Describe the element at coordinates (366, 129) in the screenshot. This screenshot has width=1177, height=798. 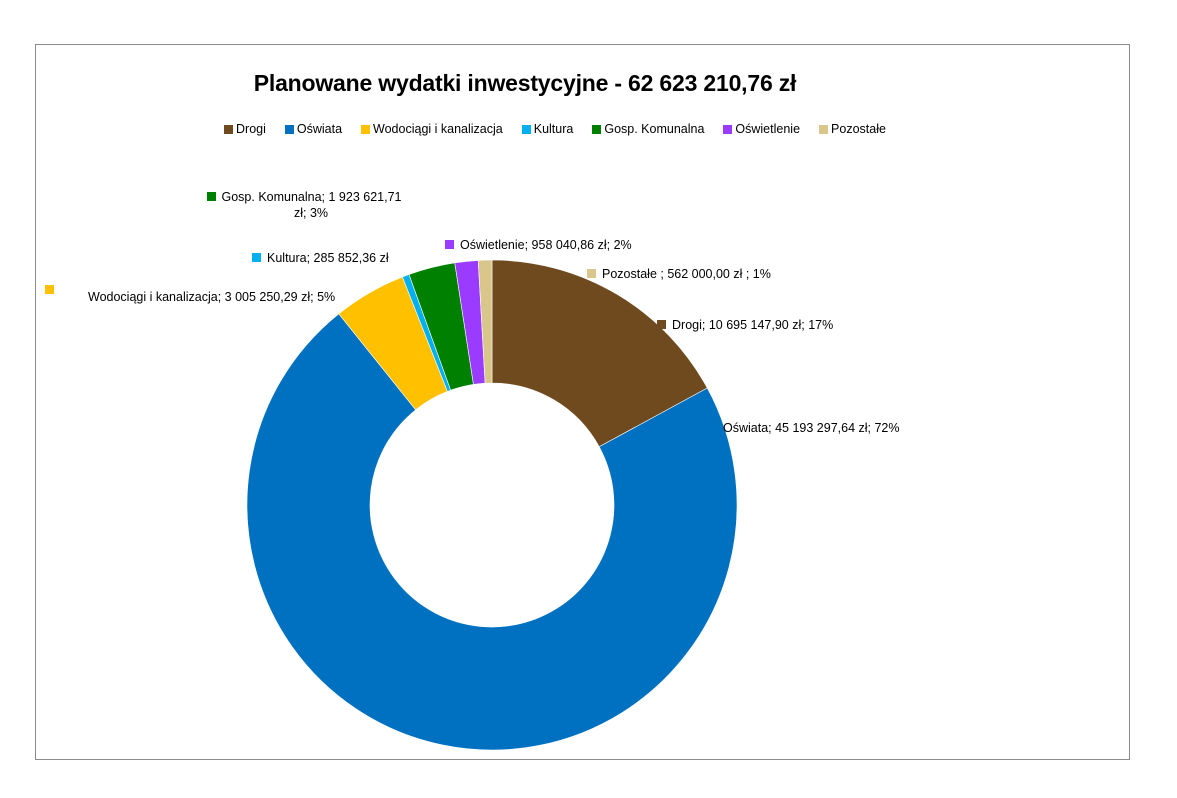
I see `legend-swatch-wodociagi` at that location.